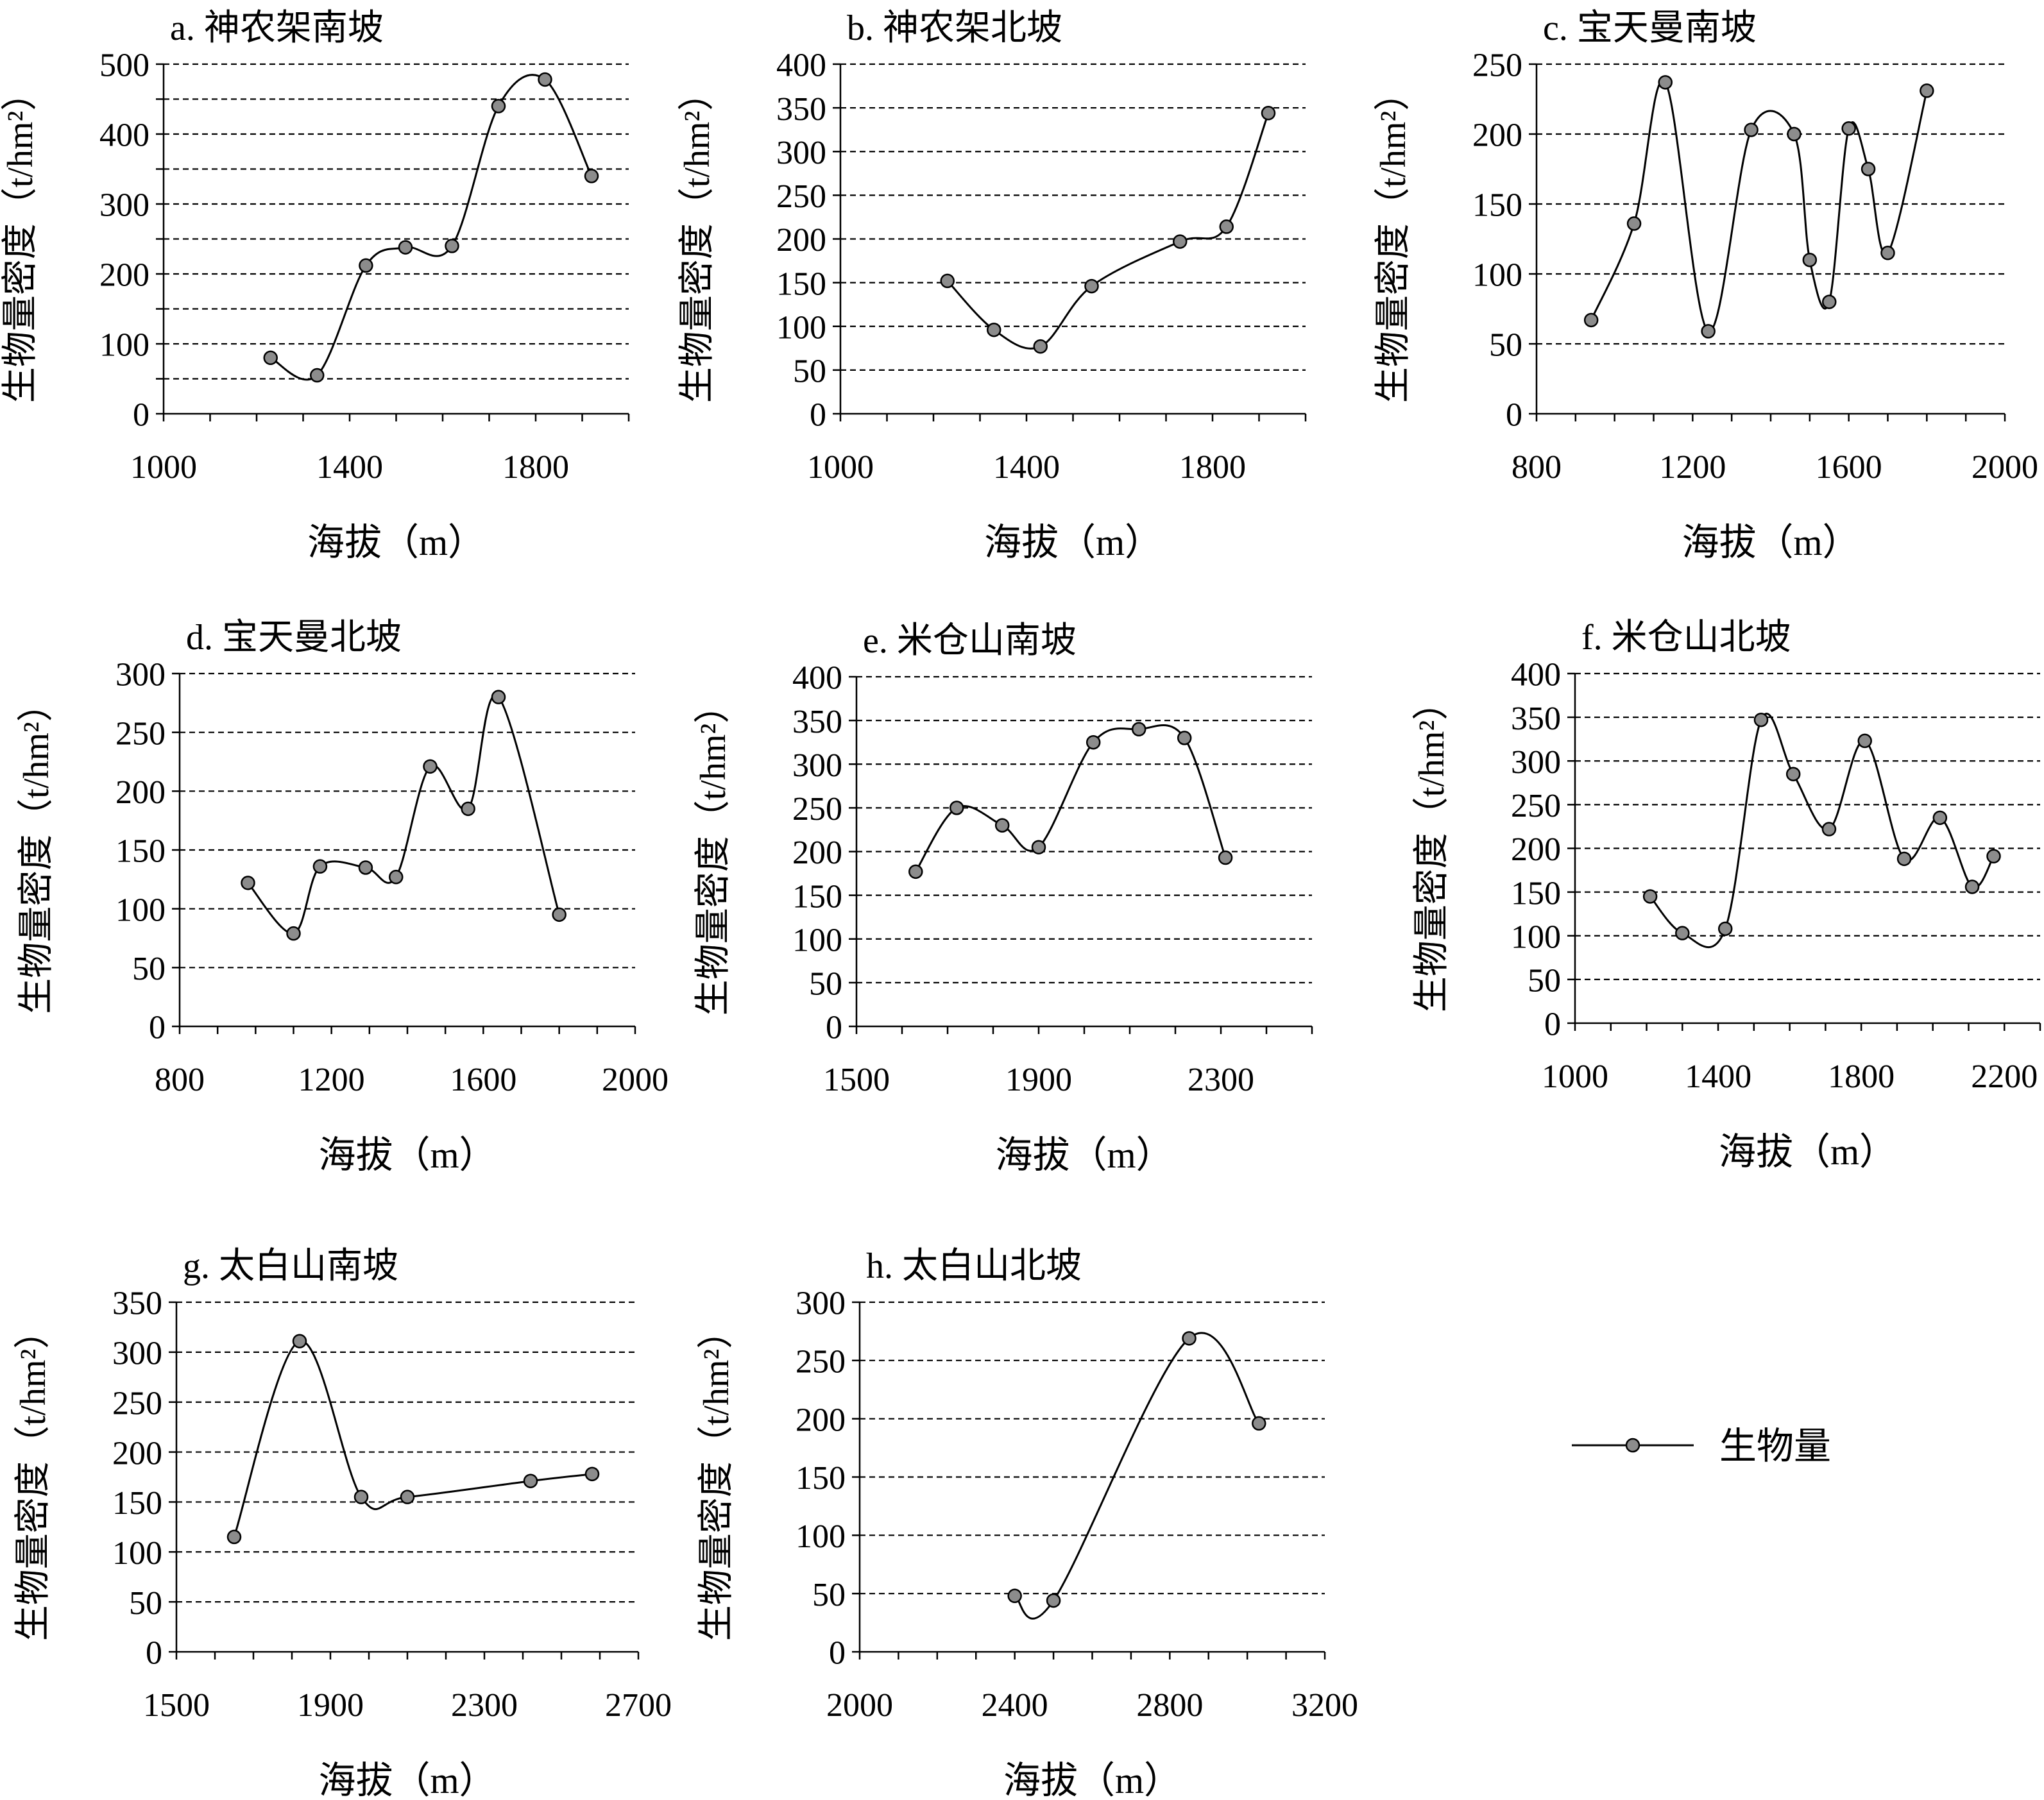 The image size is (2044, 1800). Describe the element at coordinates (180, 1080) in the screenshot. I see `x-tick-label: 800` at that location.